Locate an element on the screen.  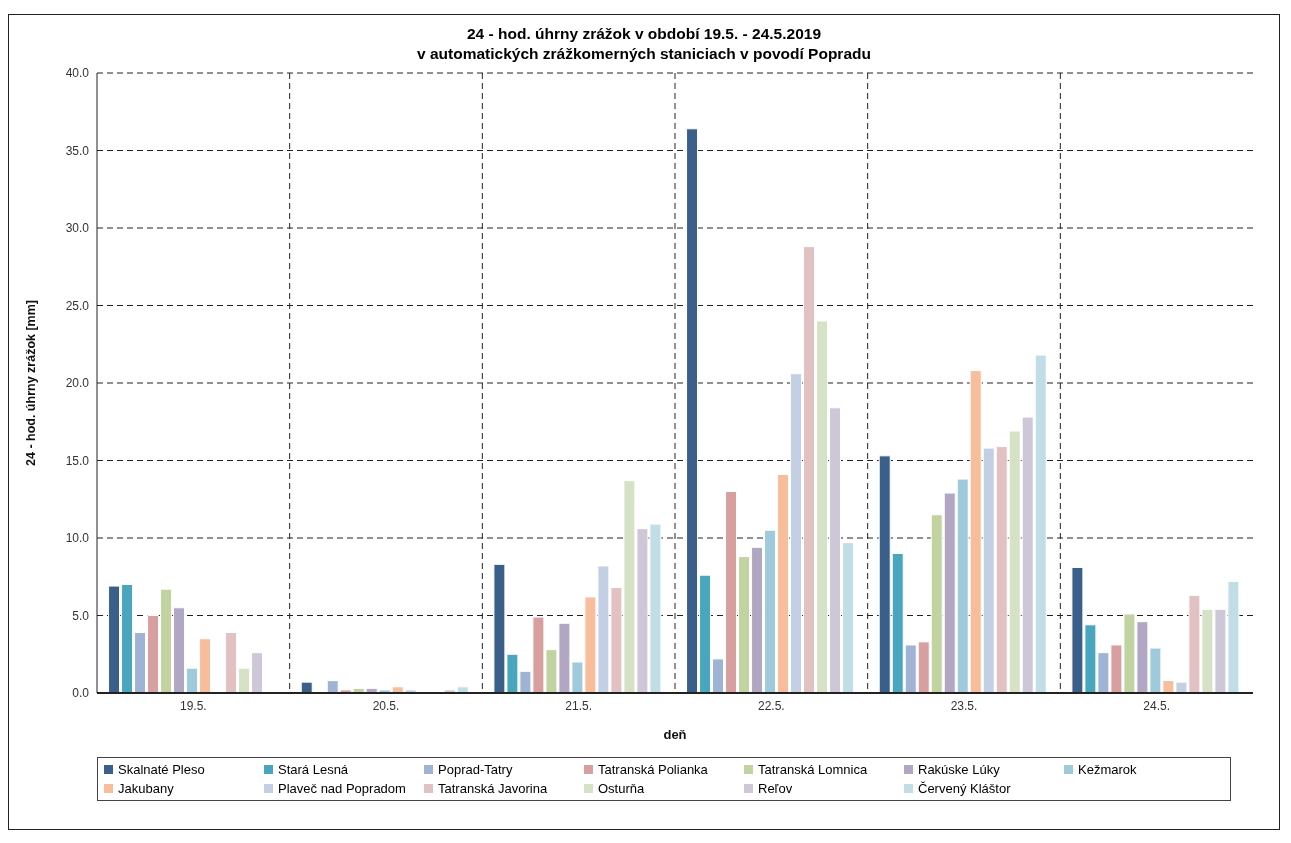
x-axis-title: deň is located at coordinates (675, 734).